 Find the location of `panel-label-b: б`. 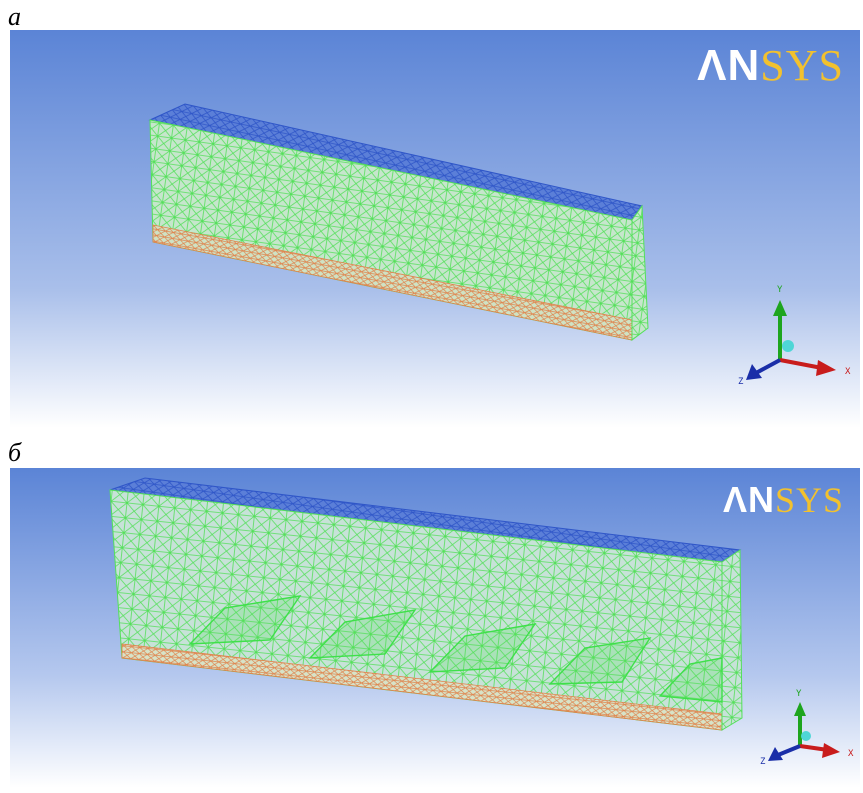

panel-label-b: б is located at coordinates (15, 452).